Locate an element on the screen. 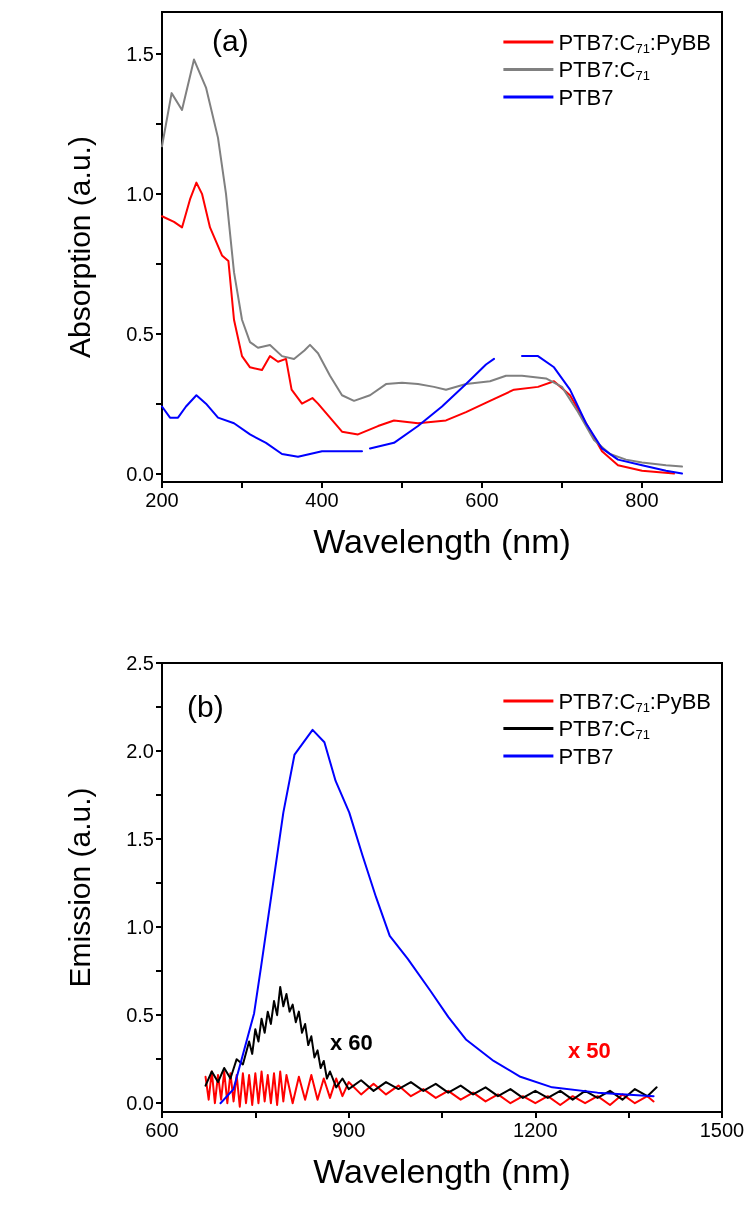 The width and height of the screenshot is (756, 1230). x-tick-label: 200 is located at coordinates (162, 500).